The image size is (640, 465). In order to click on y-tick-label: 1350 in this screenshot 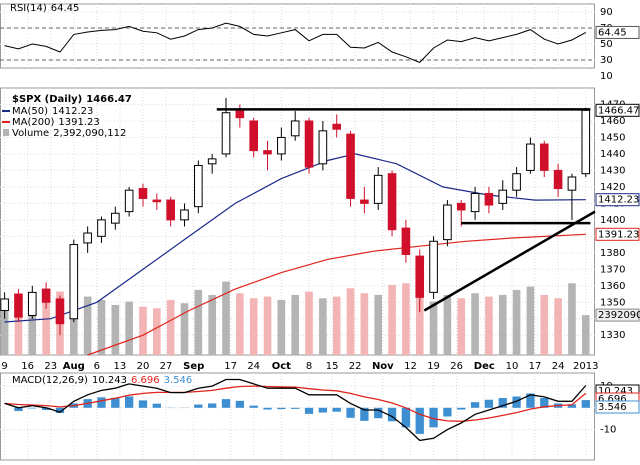, I will do `click(612, 302)`.